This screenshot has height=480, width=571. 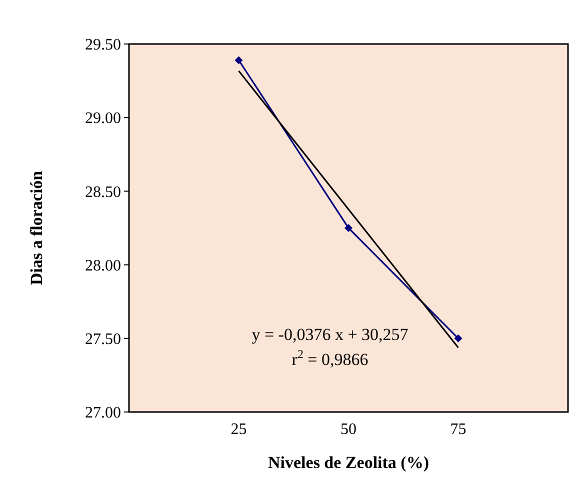 What do you see at coordinates (103, 265) in the screenshot?
I see `y-tick-label: 28.00` at bounding box center [103, 265].